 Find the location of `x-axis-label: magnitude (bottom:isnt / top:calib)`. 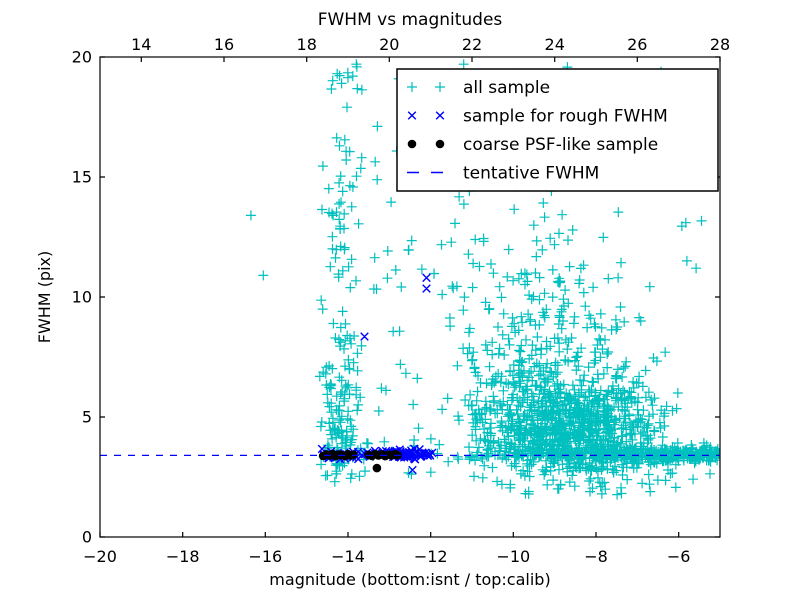

x-axis-label: magnitude (bottom:isnt / top:calib) is located at coordinates (409, 579).